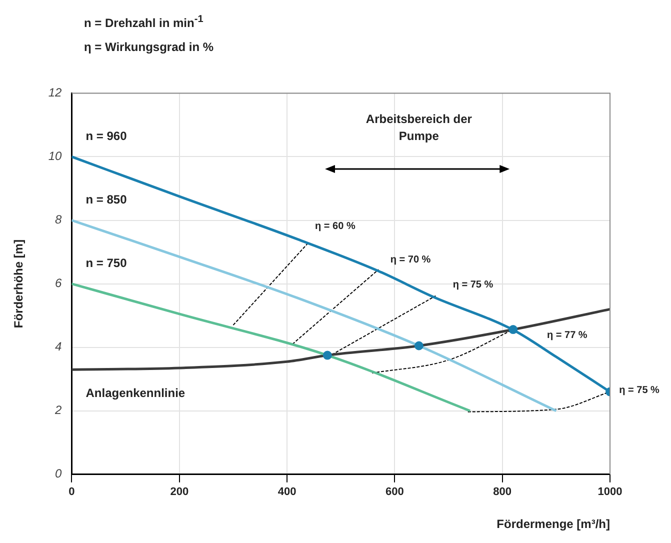 The height and width of the screenshot is (543, 671). Describe the element at coordinates (136, 393) in the screenshot. I see `series-label: Anlagenkennlinie` at that location.